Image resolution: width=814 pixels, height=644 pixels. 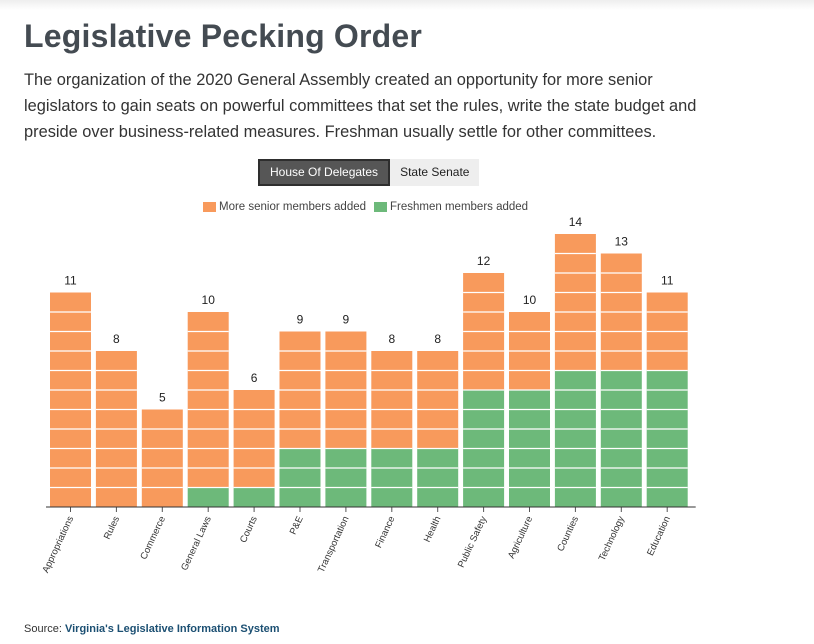 I want to click on bar-total-label: 12, so click(x=484, y=261).